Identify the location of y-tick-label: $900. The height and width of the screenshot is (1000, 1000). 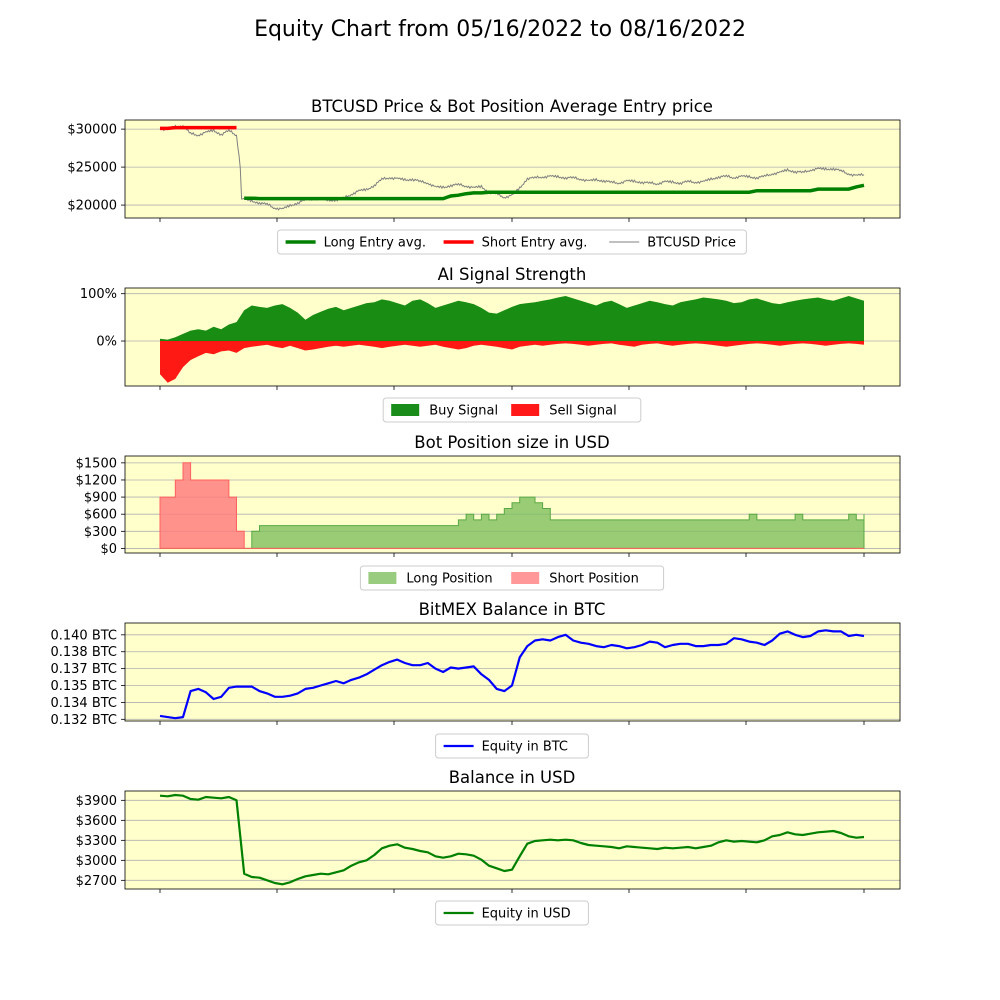
(100, 498).